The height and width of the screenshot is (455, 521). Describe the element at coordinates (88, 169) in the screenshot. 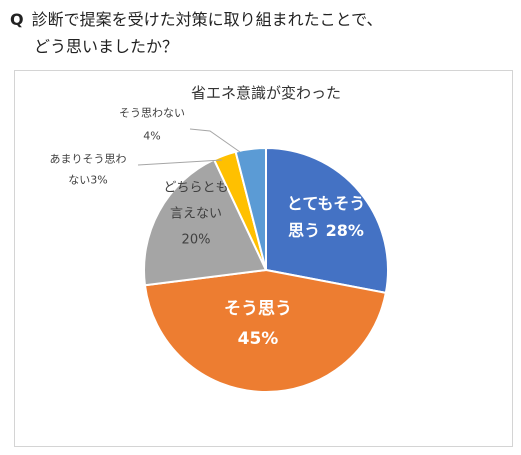

I see `slice-label-4: あまりそう思わない3%` at that location.